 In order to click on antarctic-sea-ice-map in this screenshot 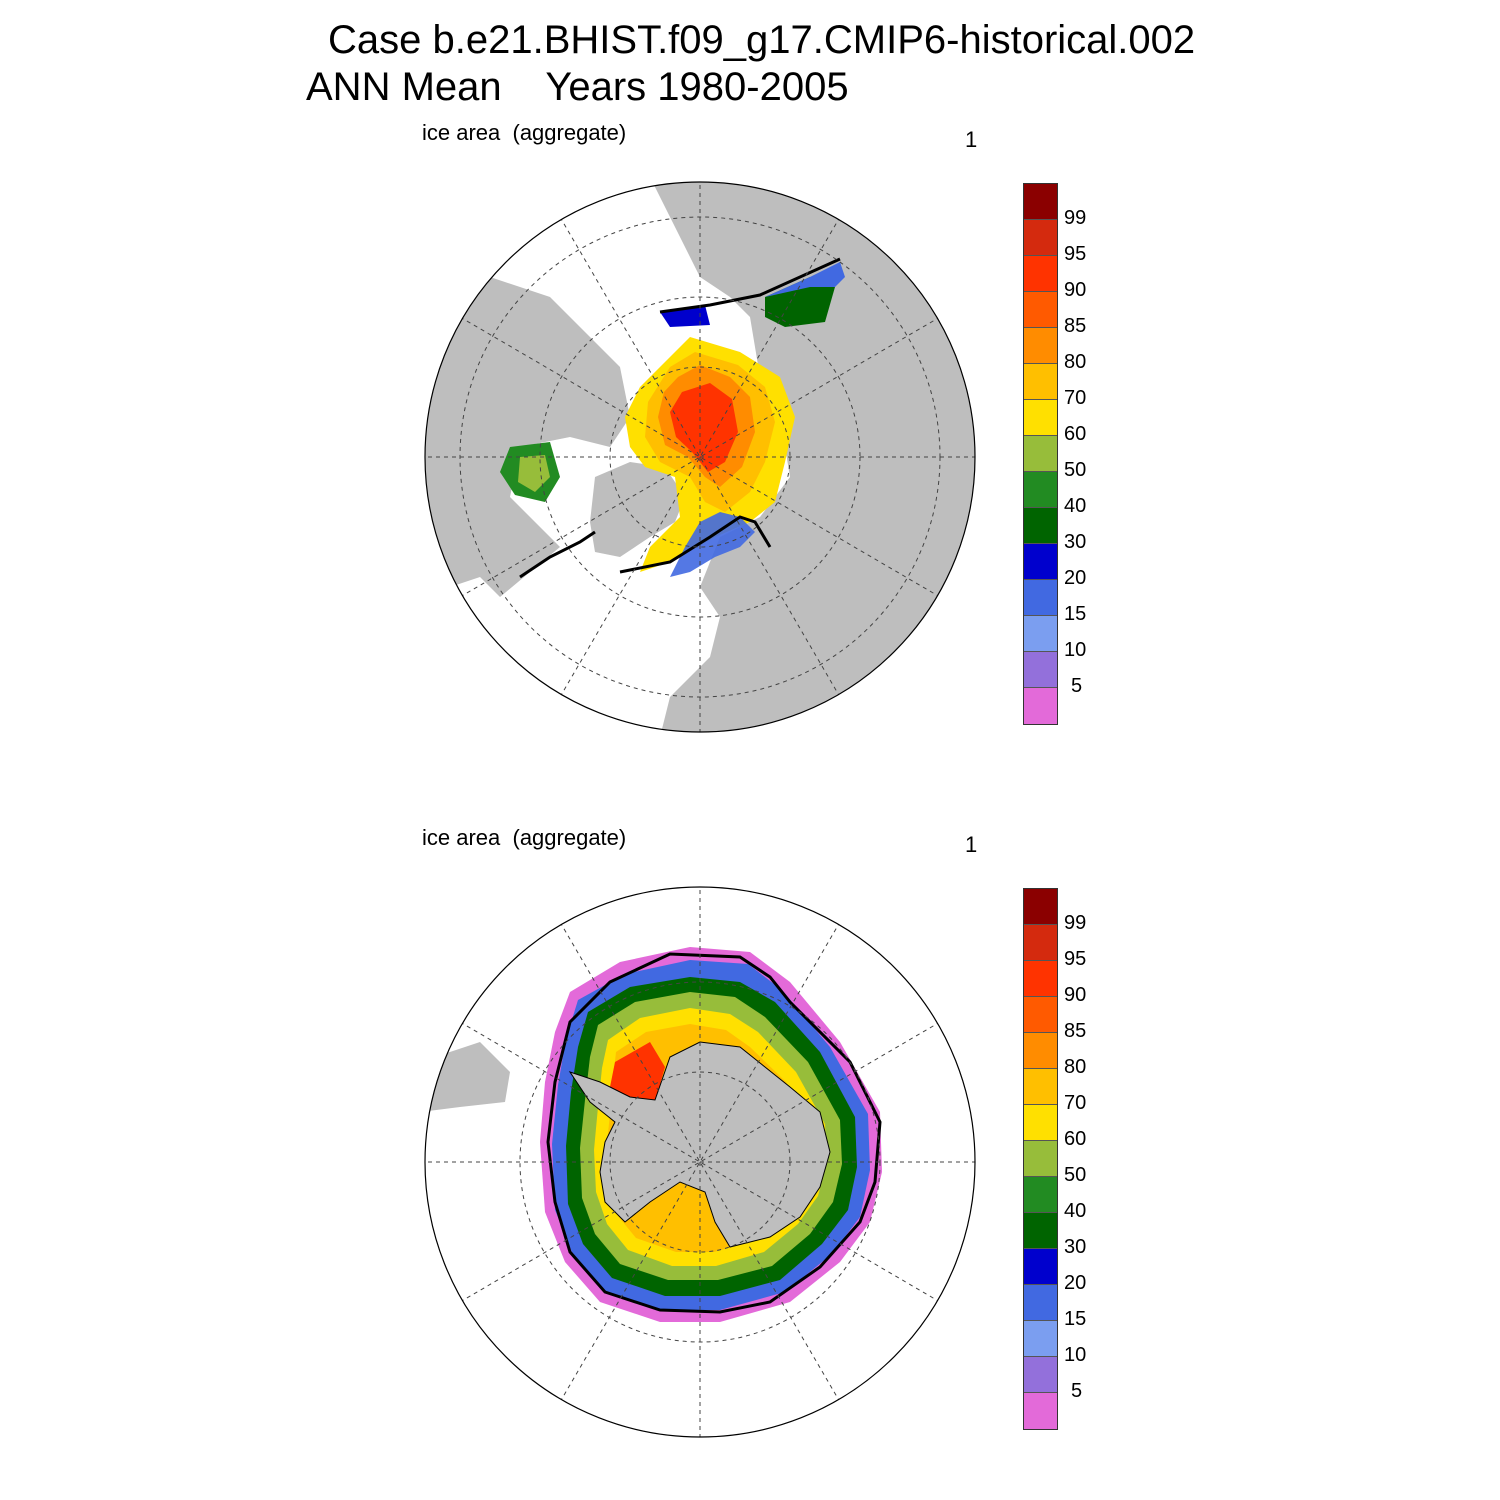, I will do `click(700, 1162)`.